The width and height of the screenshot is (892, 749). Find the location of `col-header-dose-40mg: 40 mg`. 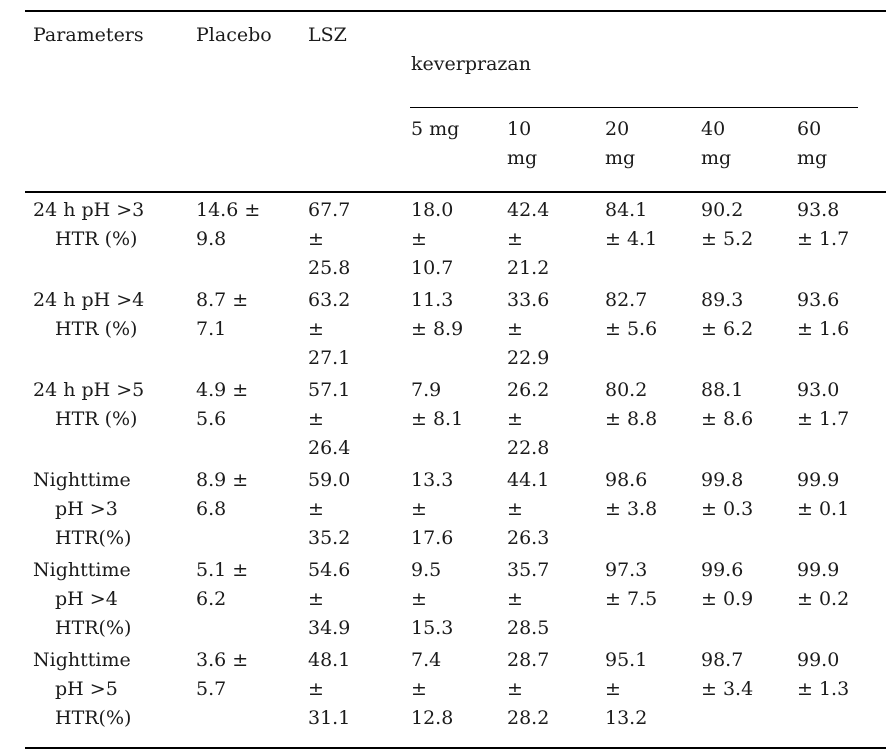

col-header-dose-40mg: 40 mg is located at coordinates (741, 150).